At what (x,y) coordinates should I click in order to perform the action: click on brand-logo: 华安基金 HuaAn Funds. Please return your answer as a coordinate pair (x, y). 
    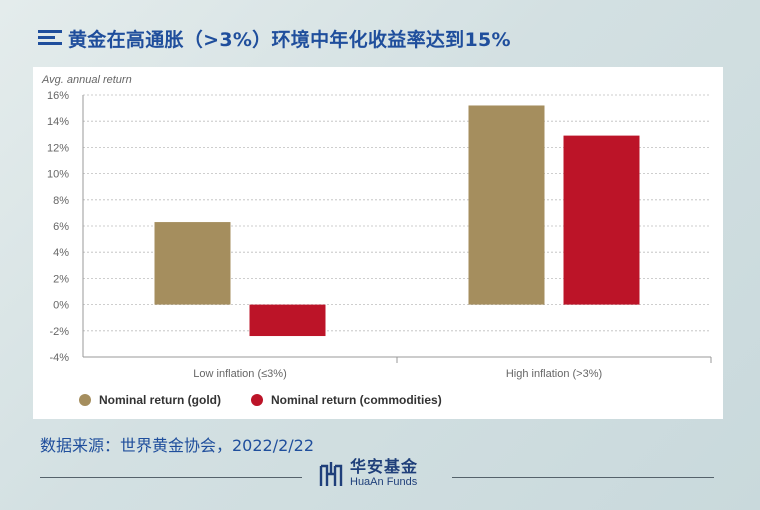
    Looking at the image, I should click on (368, 473).